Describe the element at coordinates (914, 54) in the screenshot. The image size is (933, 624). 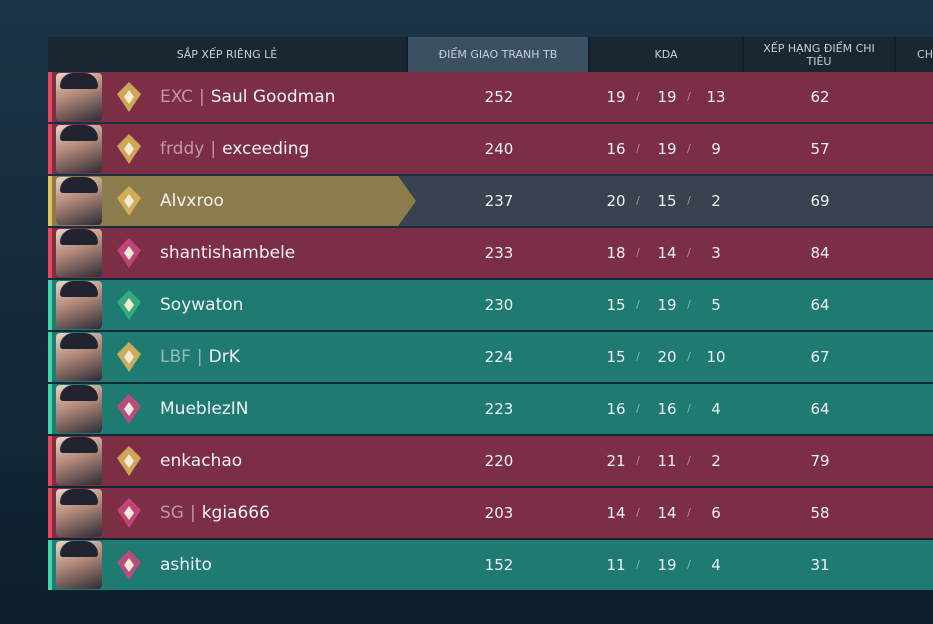
I see `column-header: CH` at that location.